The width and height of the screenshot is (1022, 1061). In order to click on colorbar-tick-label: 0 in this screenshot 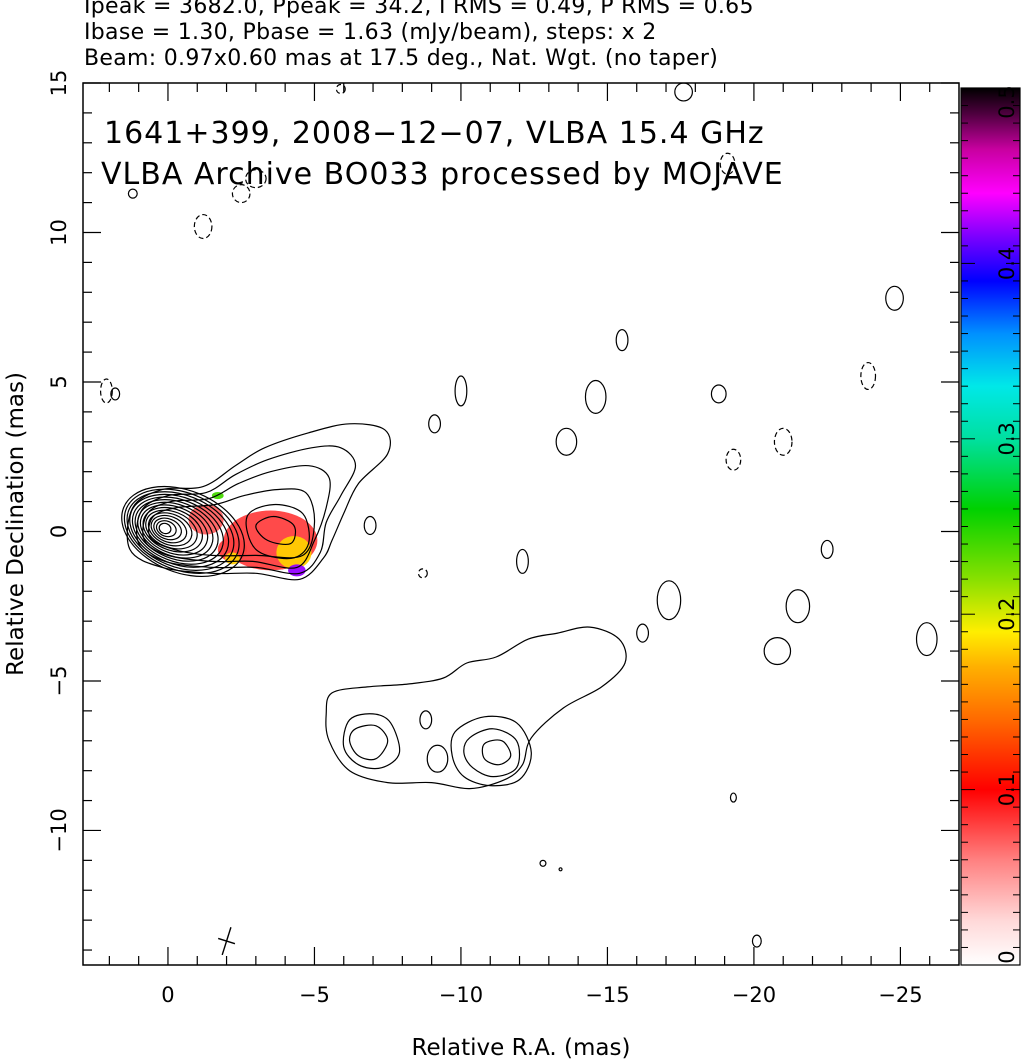, I will do `click(1007, 956)`.